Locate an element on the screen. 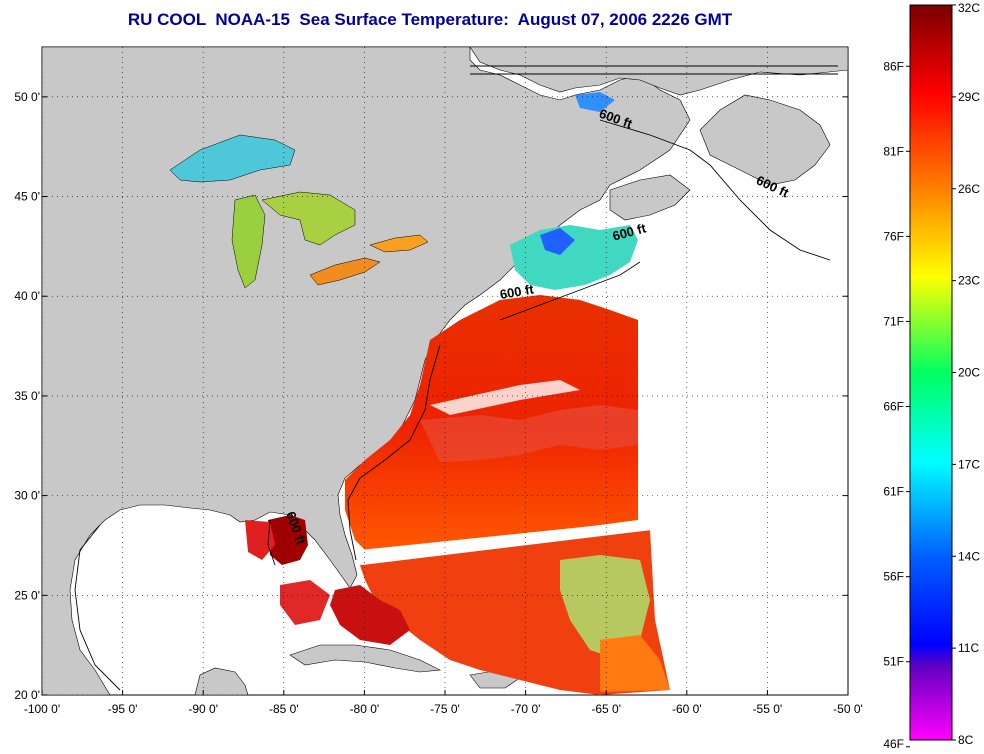  x-tick-label: -50 0' is located at coordinates (848, 709).